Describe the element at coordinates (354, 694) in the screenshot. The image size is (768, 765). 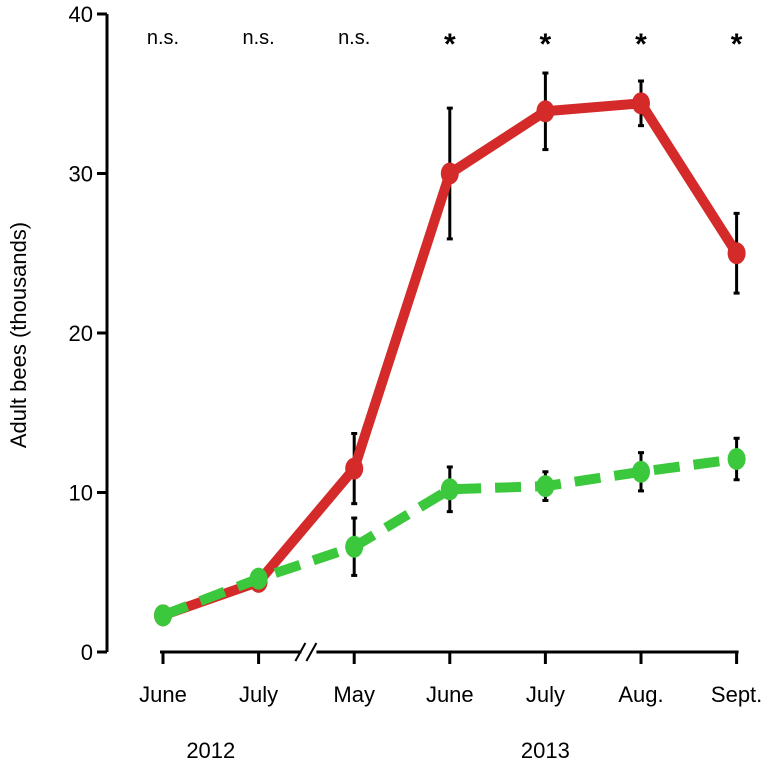
I see `x-tick-label: May` at that location.